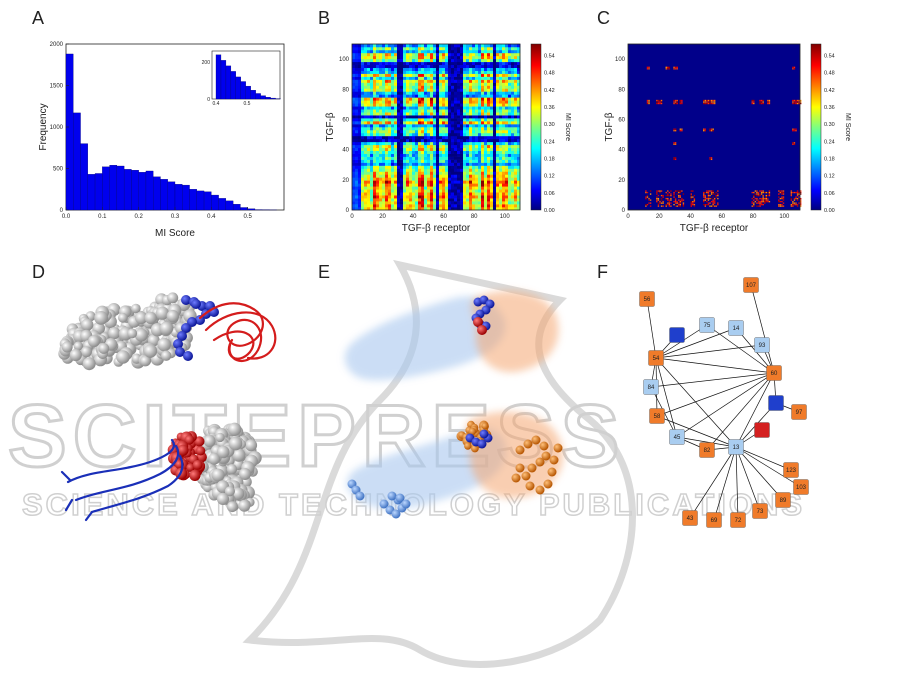  What do you see at coordinates (544, 446) in the screenshot?
I see `orange-atom` at bounding box center [544, 446].